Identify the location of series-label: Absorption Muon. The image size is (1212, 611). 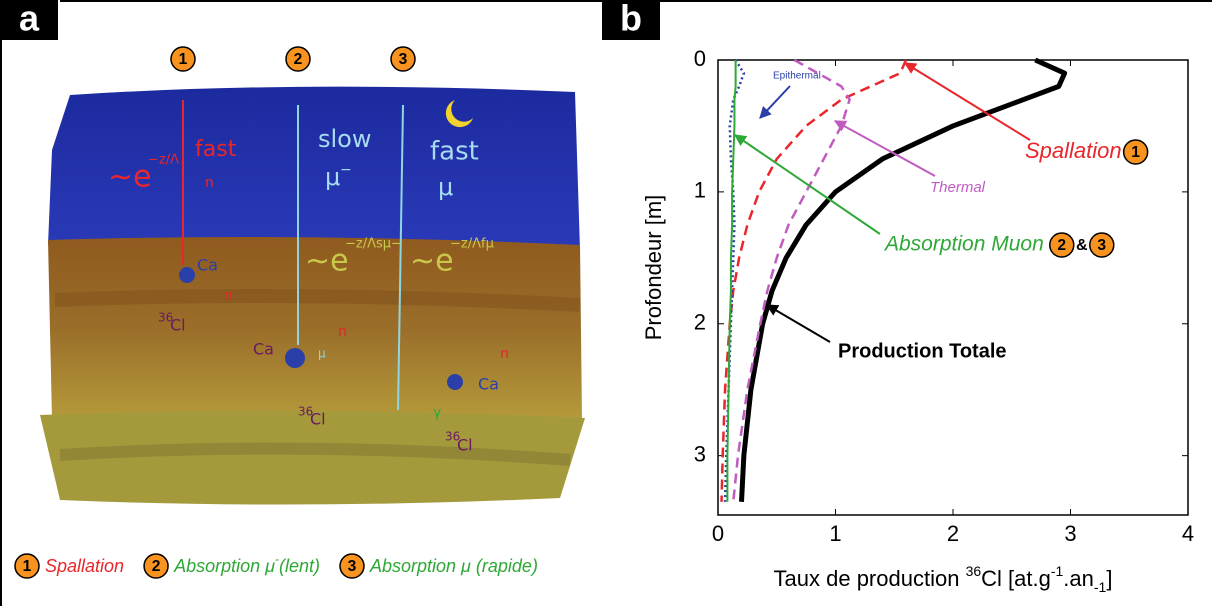
(963, 244).